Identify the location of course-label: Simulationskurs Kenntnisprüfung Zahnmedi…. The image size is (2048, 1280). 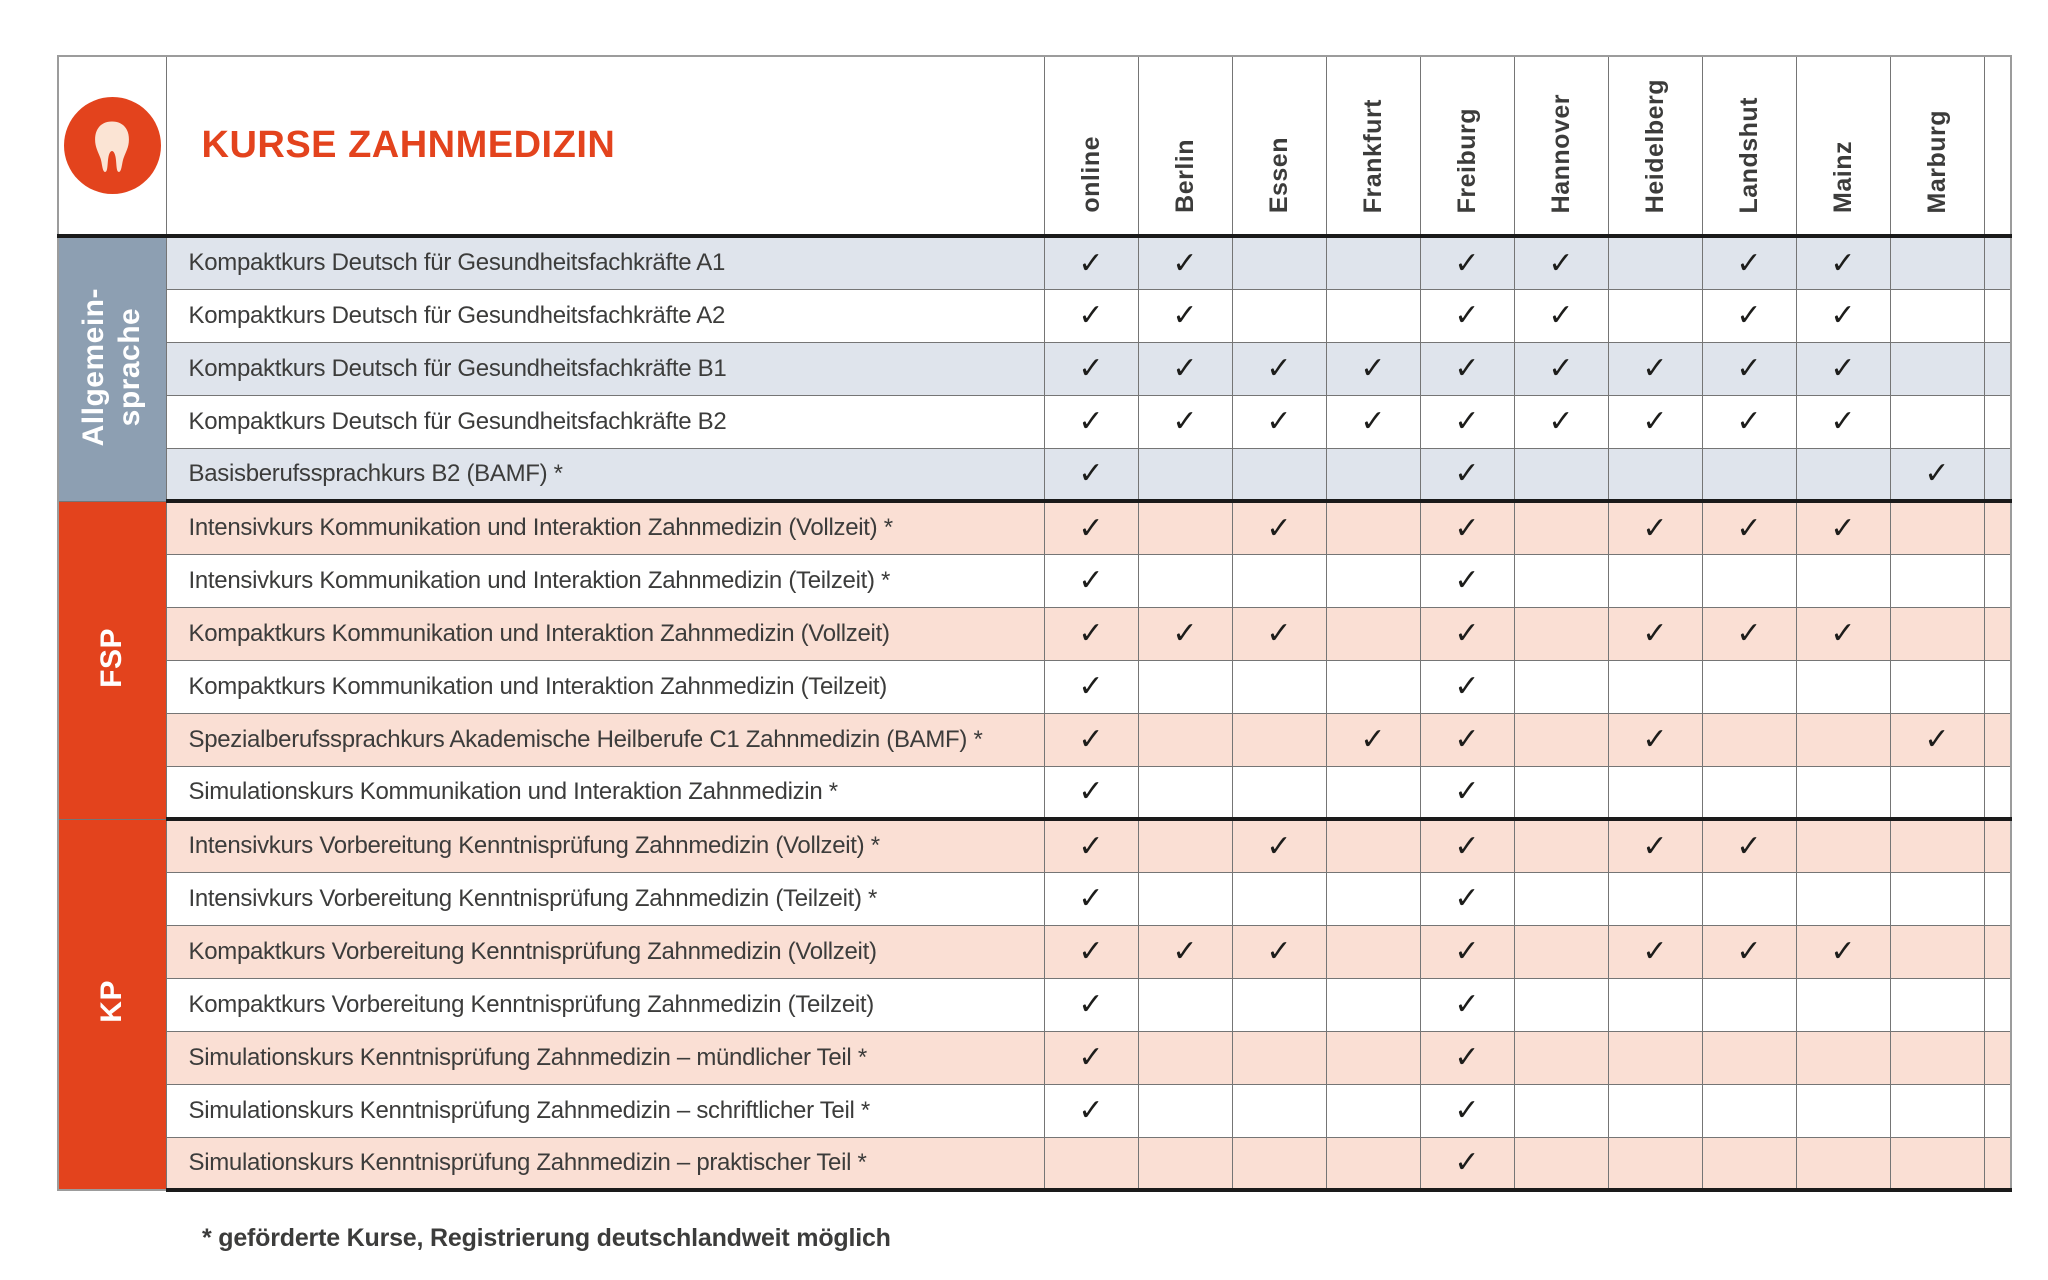
(605, 1057).